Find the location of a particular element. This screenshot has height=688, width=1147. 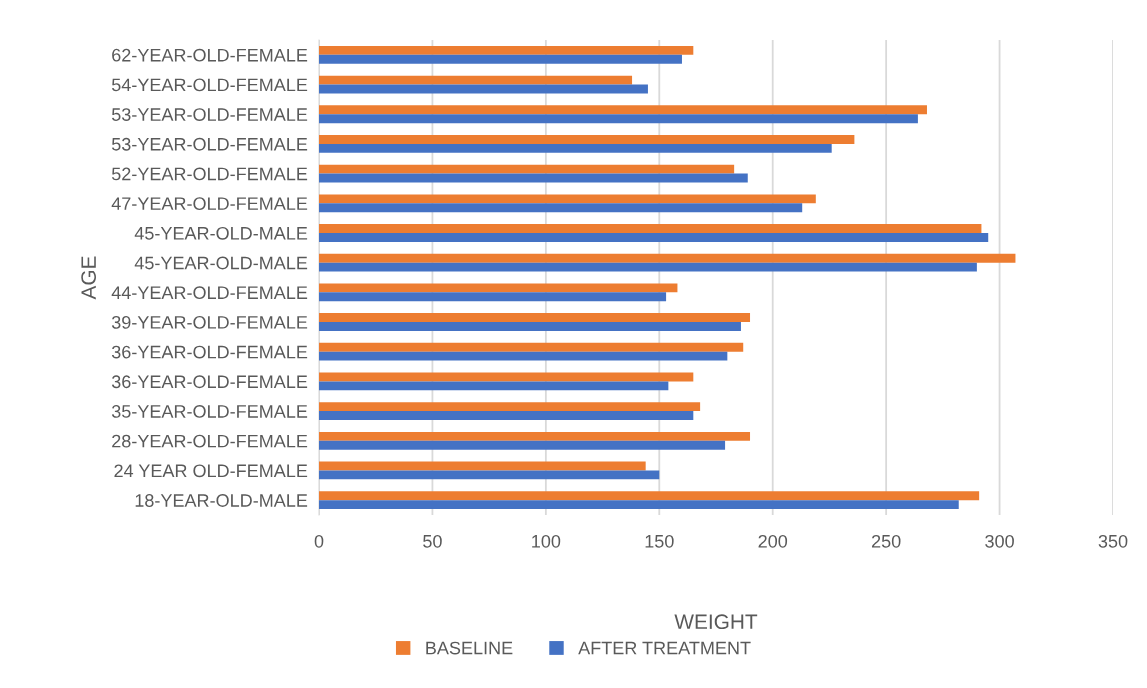

x-tick-label: 200 is located at coordinates (773, 541).